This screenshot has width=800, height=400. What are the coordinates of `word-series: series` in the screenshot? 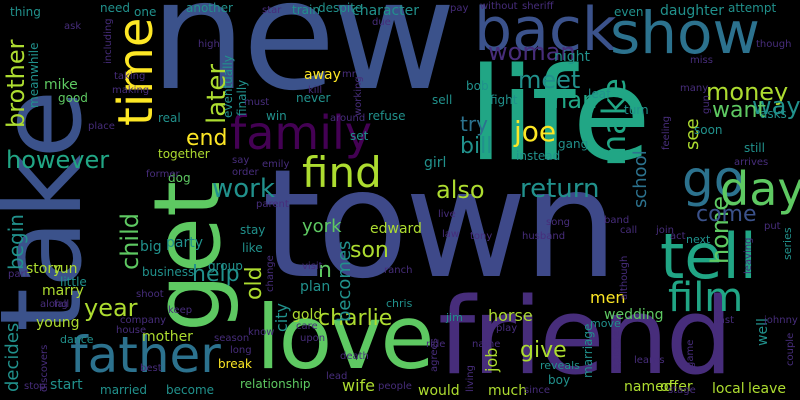 It's located at (787, 243).